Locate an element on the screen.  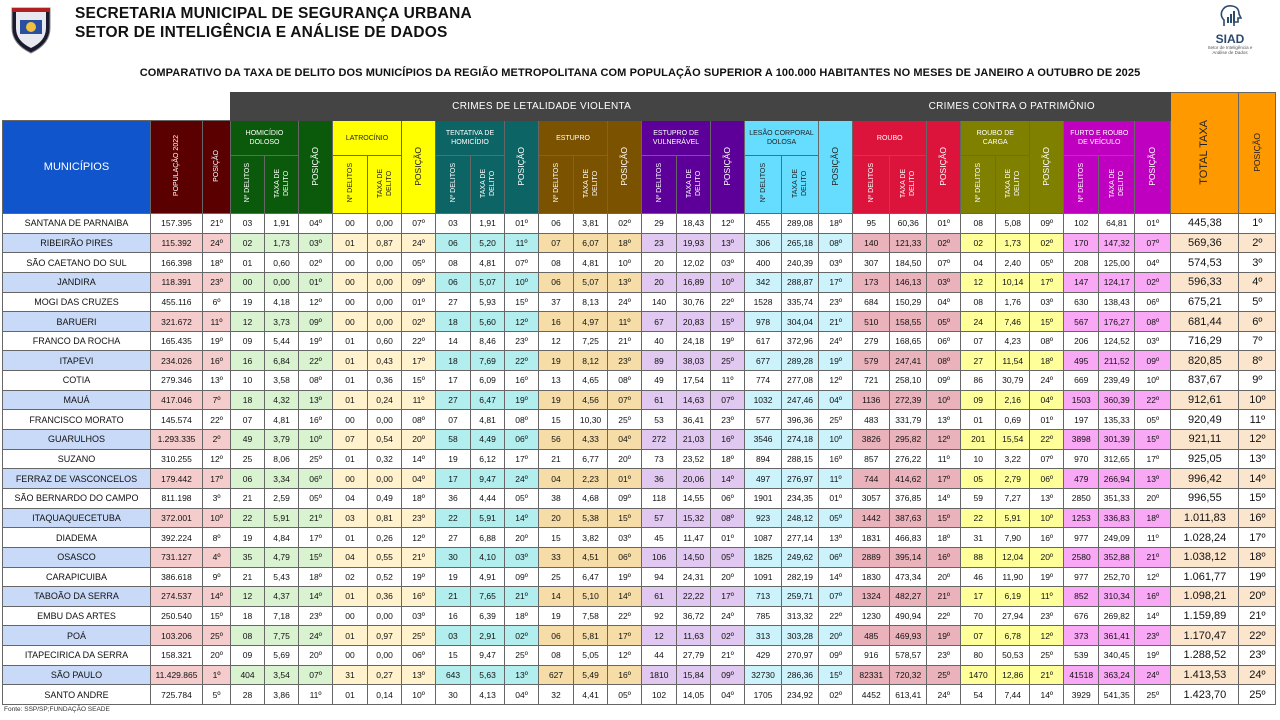
n-delitos-cell: 3929 is located at coordinates (1081, 695).